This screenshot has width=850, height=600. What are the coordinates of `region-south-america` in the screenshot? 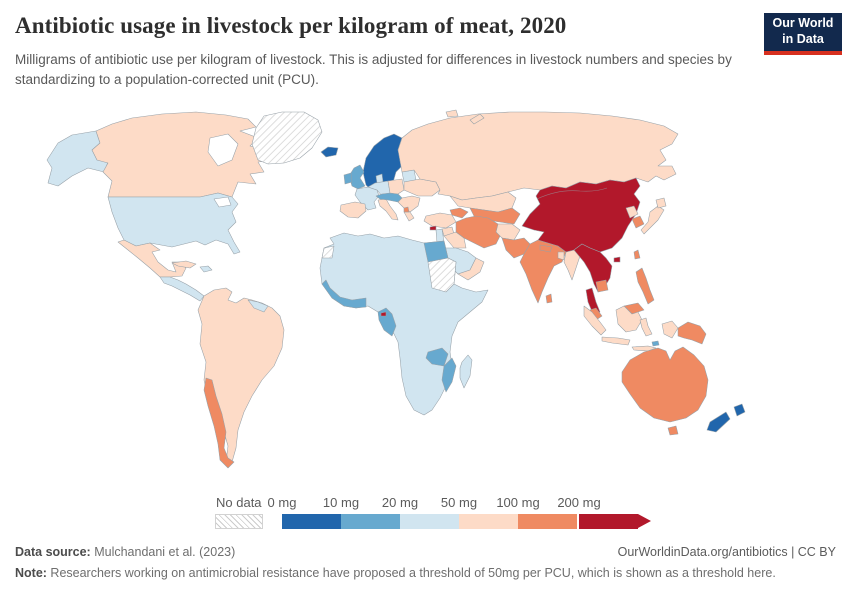 It's located at (241, 375).